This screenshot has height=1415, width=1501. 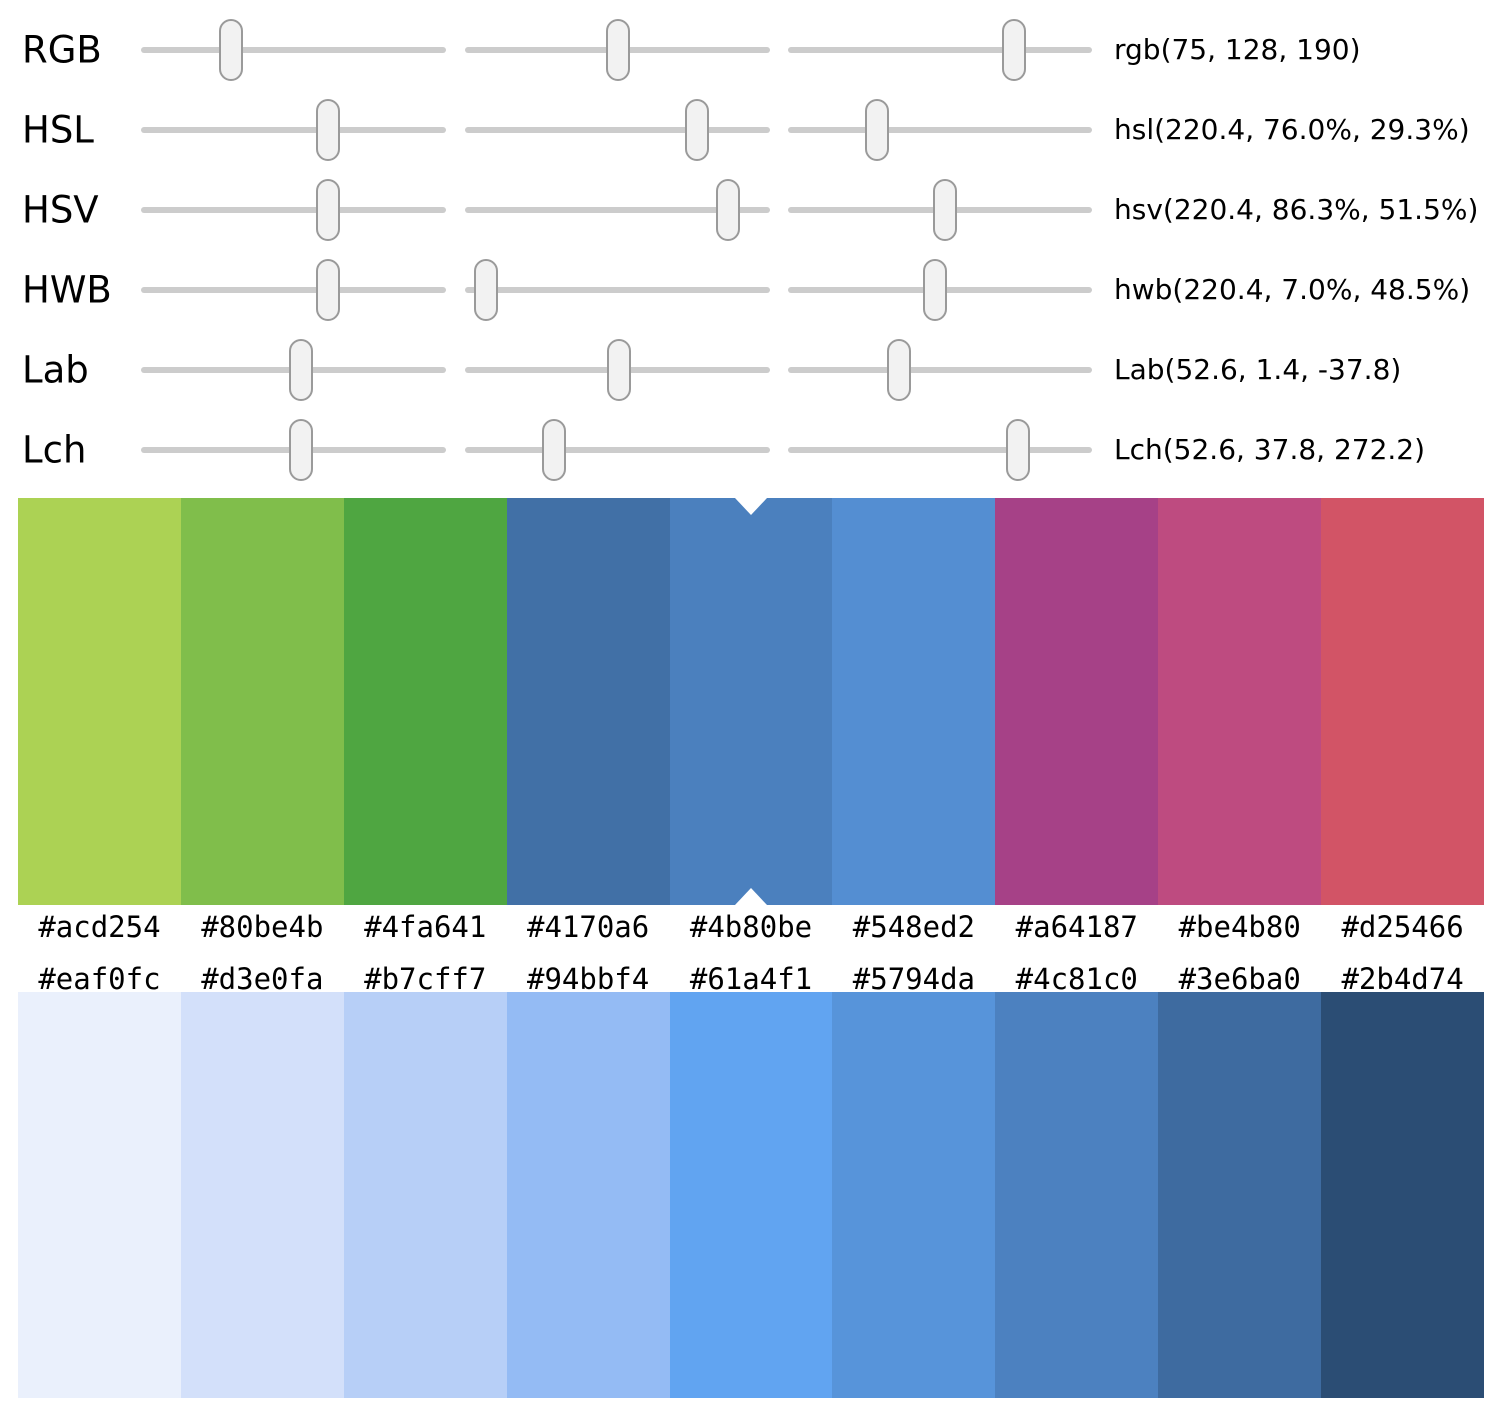 I want to click on slider-row-lch: Lch Lch(52.6, 37.8, 272.2), so click(x=750, y=450).